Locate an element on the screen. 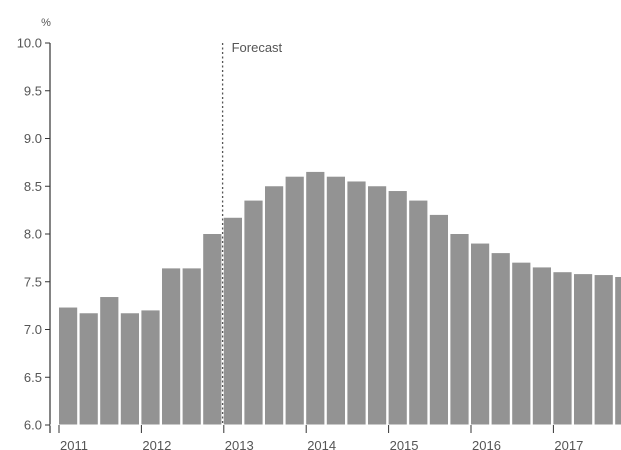 The height and width of the screenshot is (450, 621). x-tick-label: 2012 is located at coordinates (156, 444).